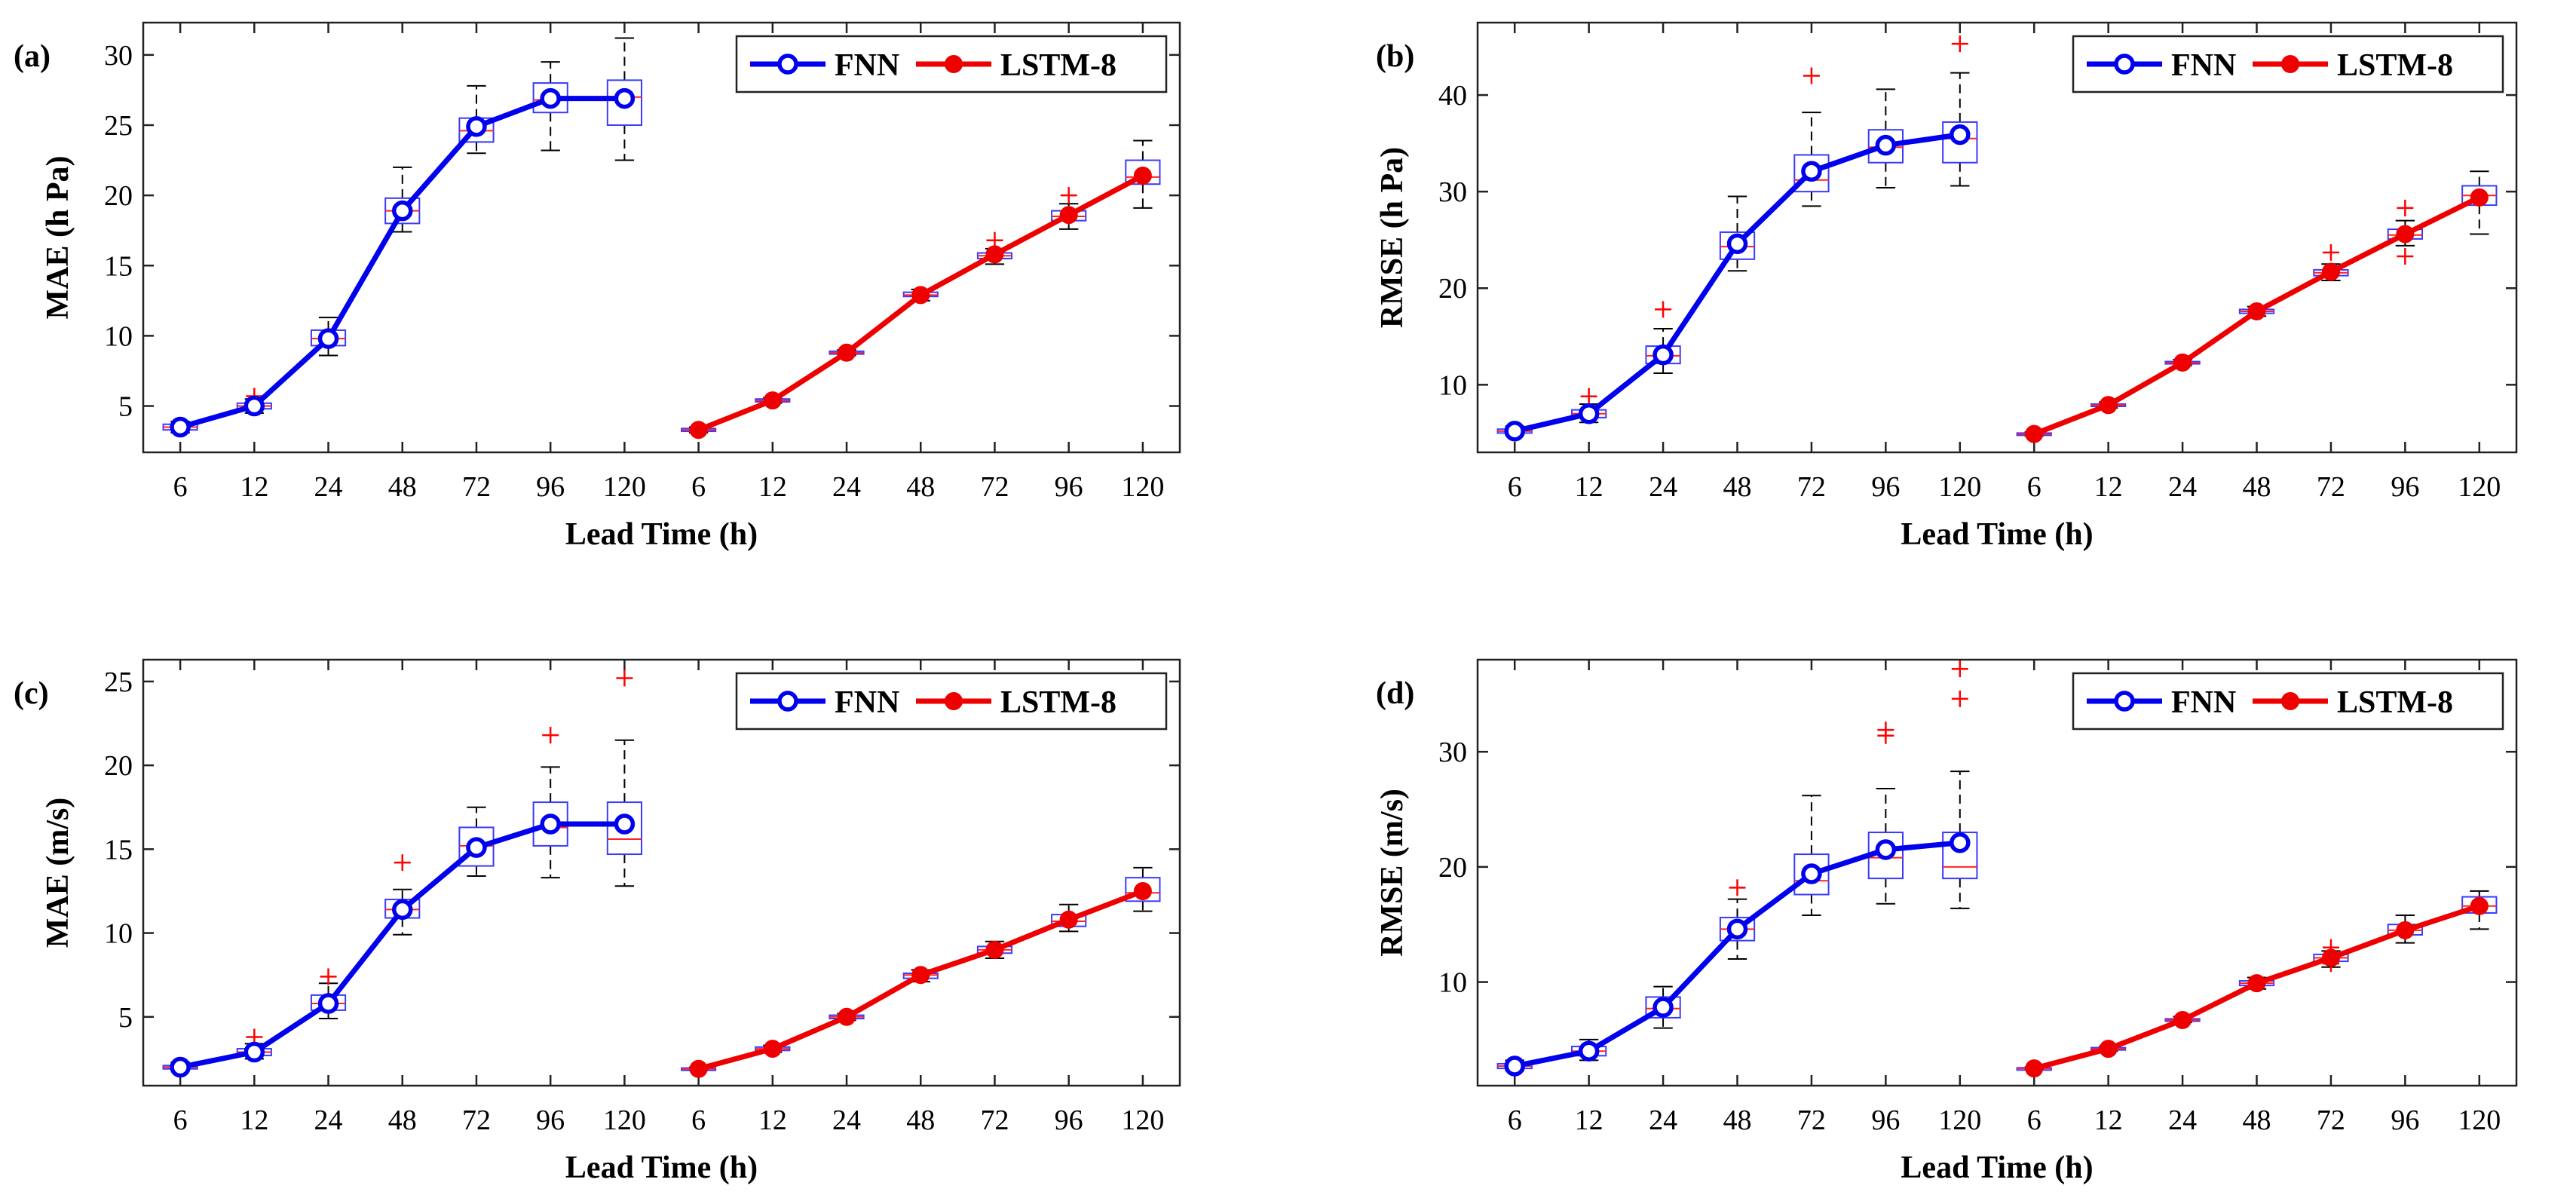 The height and width of the screenshot is (1201, 2576). What do you see at coordinates (118, 934) in the screenshot?
I see `y-tick-label: 10` at bounding box center [118, 934].